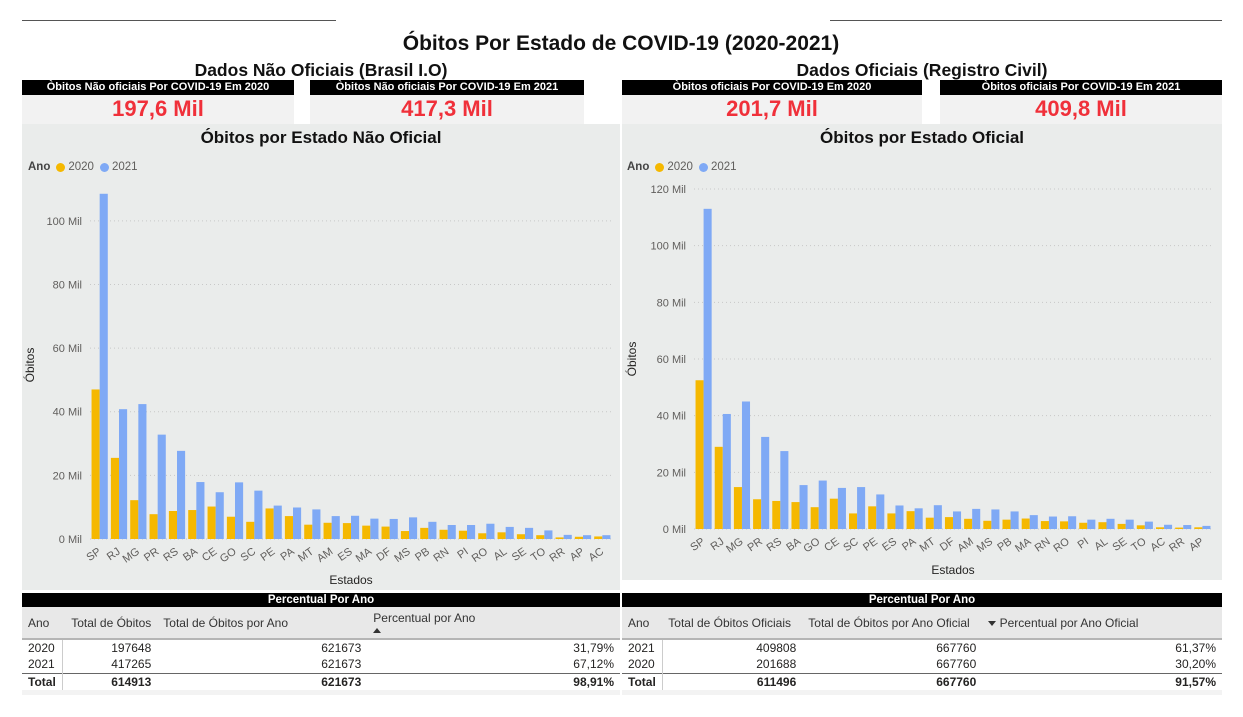 The height and width of the screenshot is (717, 1243). What do you see at coordinates (377, 630) in the screenshot?
I see `sort-ascending-icon` at bounding box center [377, 630].